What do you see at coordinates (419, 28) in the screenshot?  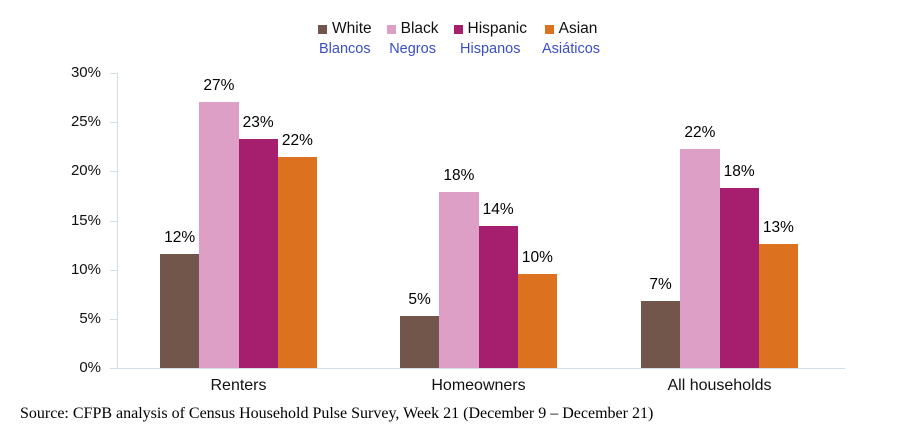 I see `legend-label-en: Black` at bounding box center [419, 28].